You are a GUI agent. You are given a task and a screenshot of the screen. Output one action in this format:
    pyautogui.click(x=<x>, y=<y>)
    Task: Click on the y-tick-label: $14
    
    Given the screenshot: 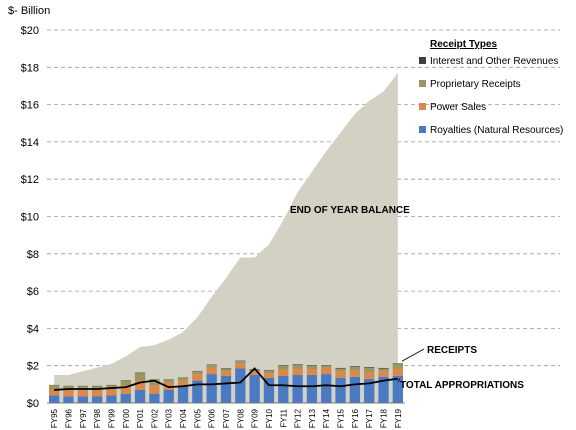 What is the action you would take?
    pyautogui.click(x=30, y=143)
    